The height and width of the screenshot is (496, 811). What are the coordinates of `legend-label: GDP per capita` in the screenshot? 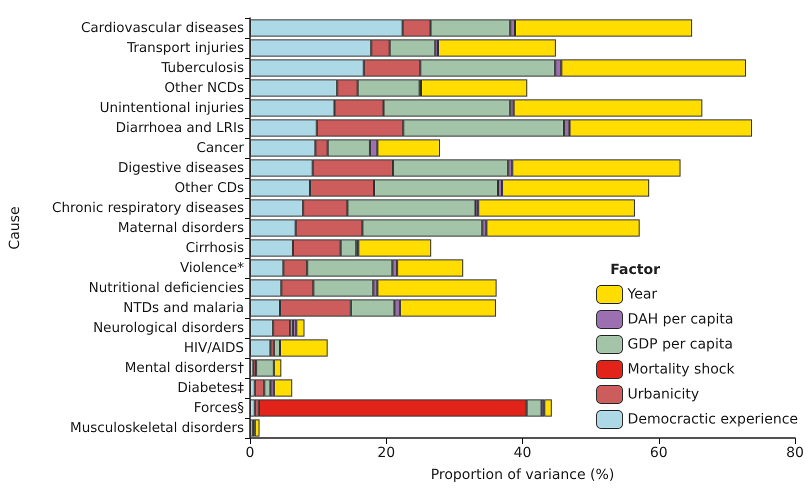 It's located at (680, 344).